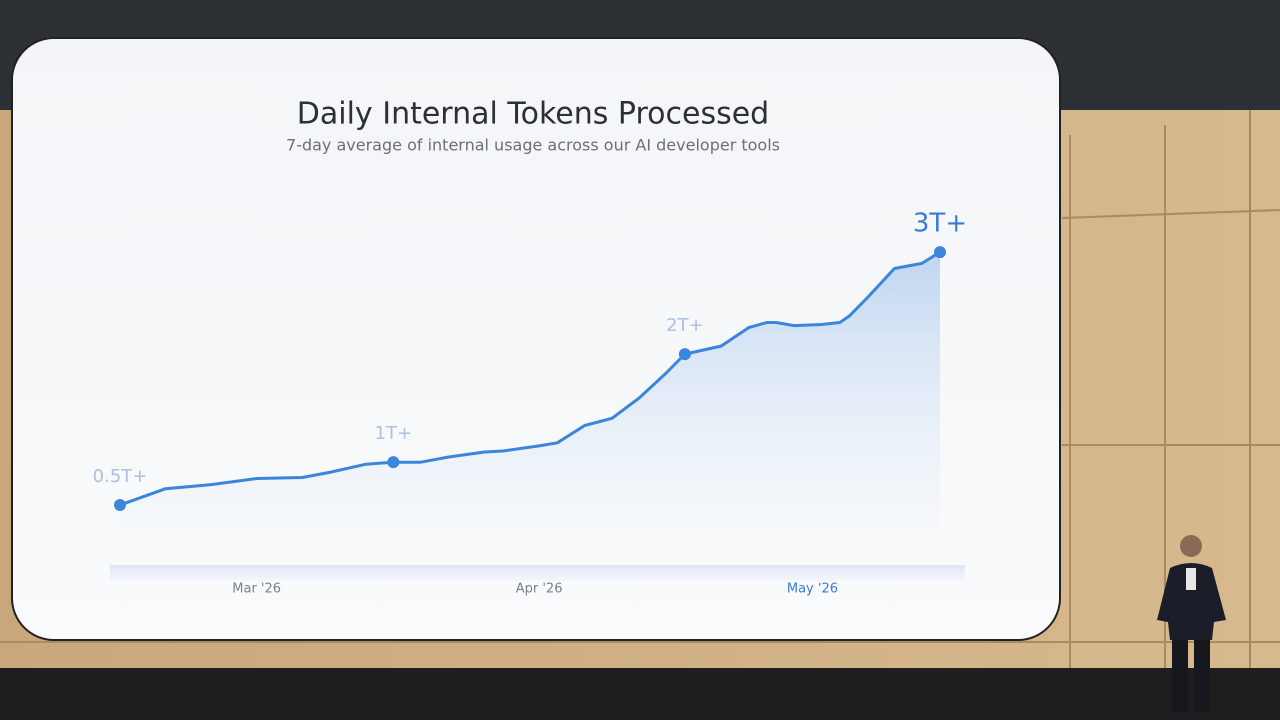 The height and width of the screenshot is (720, 1280). What do you see at coordinates (394, 433) in the screenshot?
I see `value-label: 1T+` at bounding box center [394, 433].